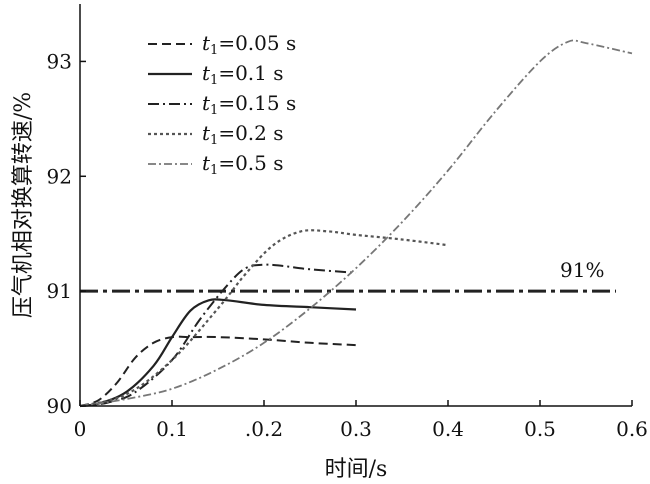 This screenshot has width=650, height=484. Describe the element at coordinates (632, 429) in the screenshot. I see `x-tick-label: 0.6` at that location.